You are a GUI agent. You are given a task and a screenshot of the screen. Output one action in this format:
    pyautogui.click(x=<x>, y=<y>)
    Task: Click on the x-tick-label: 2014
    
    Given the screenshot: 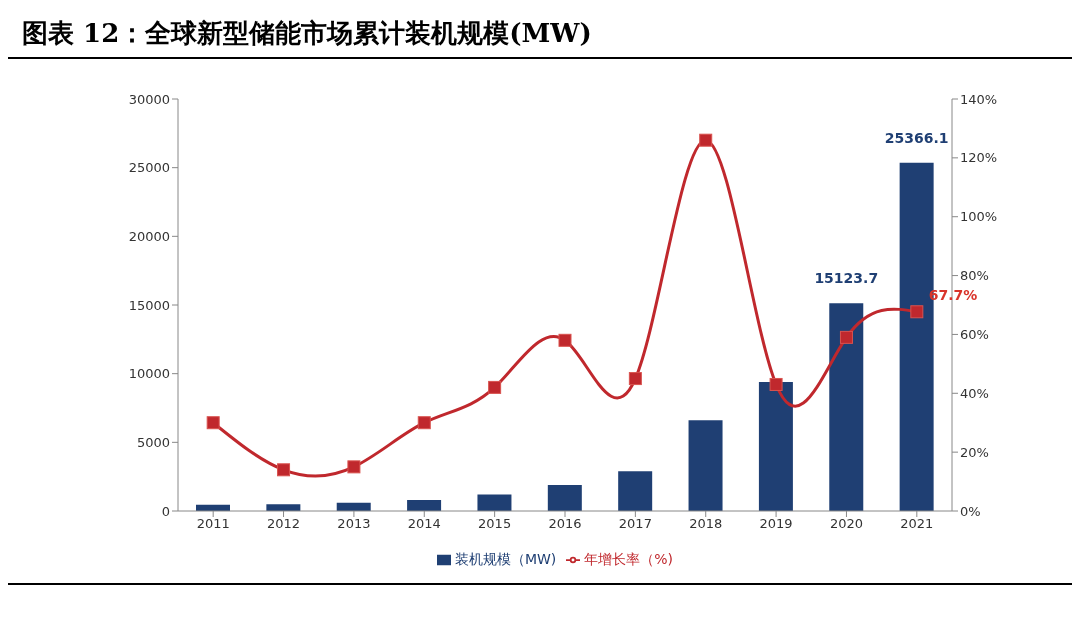 What is the action you would take?
    pyautogui.click(x=424, y=524)
    